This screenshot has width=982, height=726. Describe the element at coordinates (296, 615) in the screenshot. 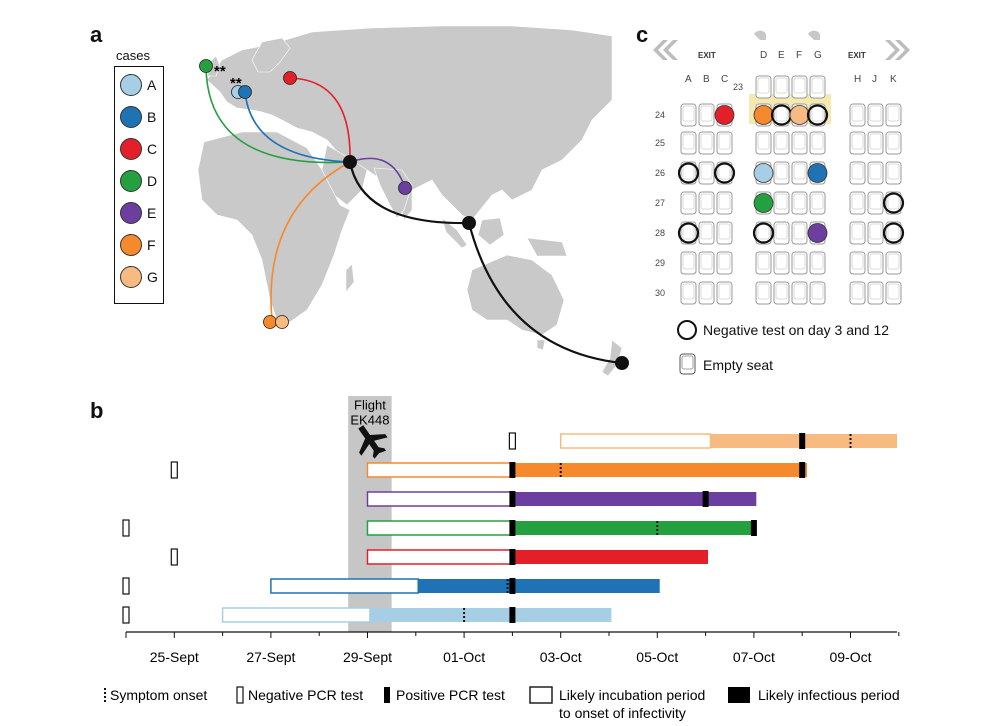

I see `incubation-bar-a` at that location.